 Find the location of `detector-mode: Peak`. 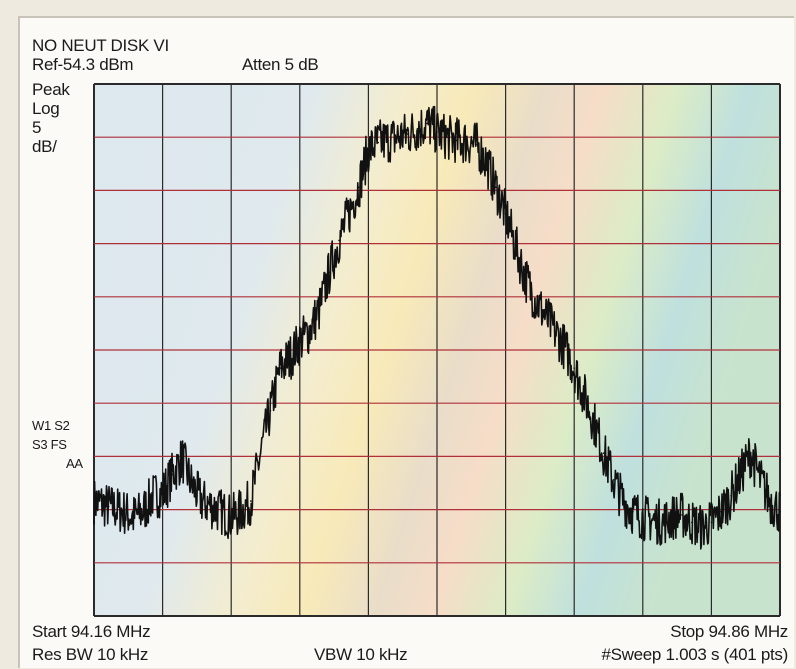

detector-mode: Peak is located at coordinates (51, 89).